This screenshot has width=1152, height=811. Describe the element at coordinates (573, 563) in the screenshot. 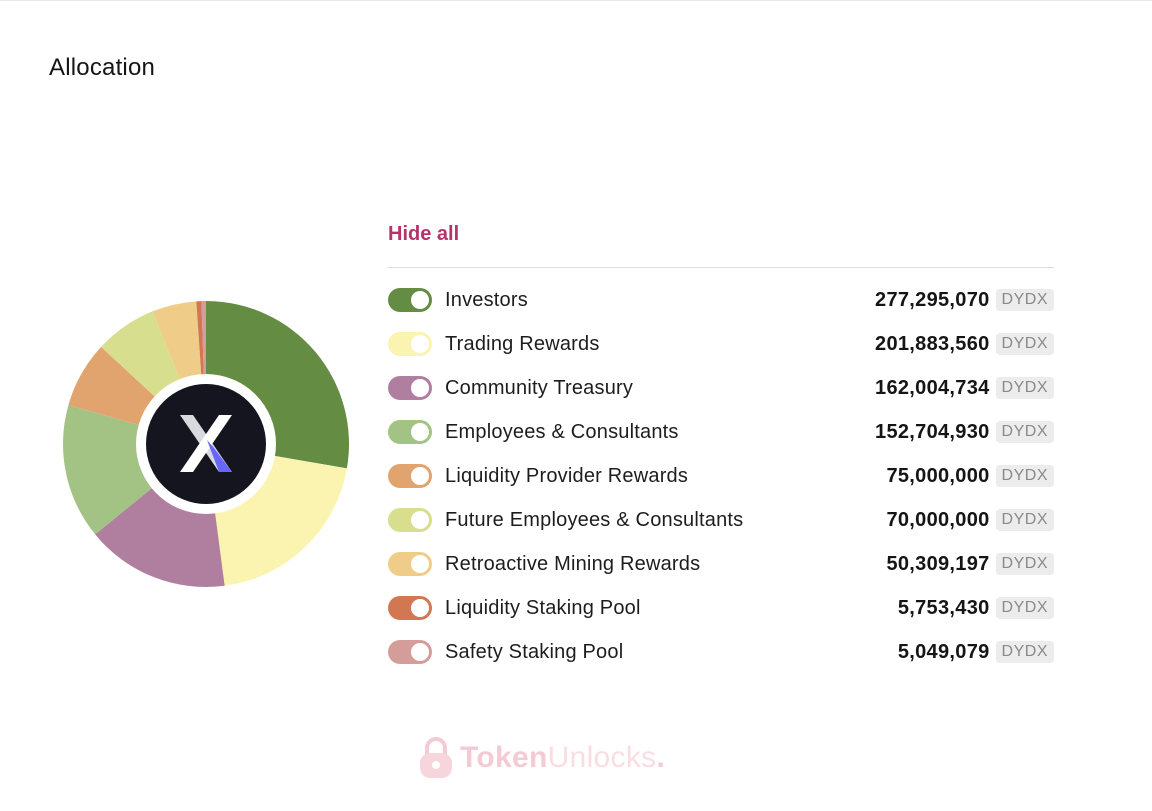

I see `legend-label: Retroactive Mining Rewards` at that location.